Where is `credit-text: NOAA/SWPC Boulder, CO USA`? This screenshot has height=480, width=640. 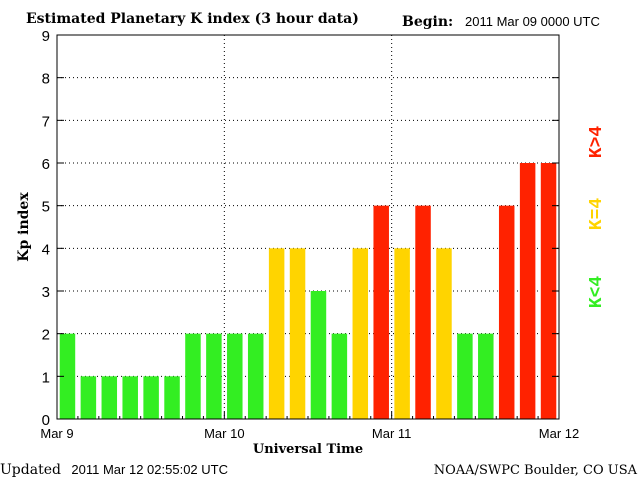 credit-text: NOAA/SWPC Boulder, CO USA is located at coordinates (536, 470).